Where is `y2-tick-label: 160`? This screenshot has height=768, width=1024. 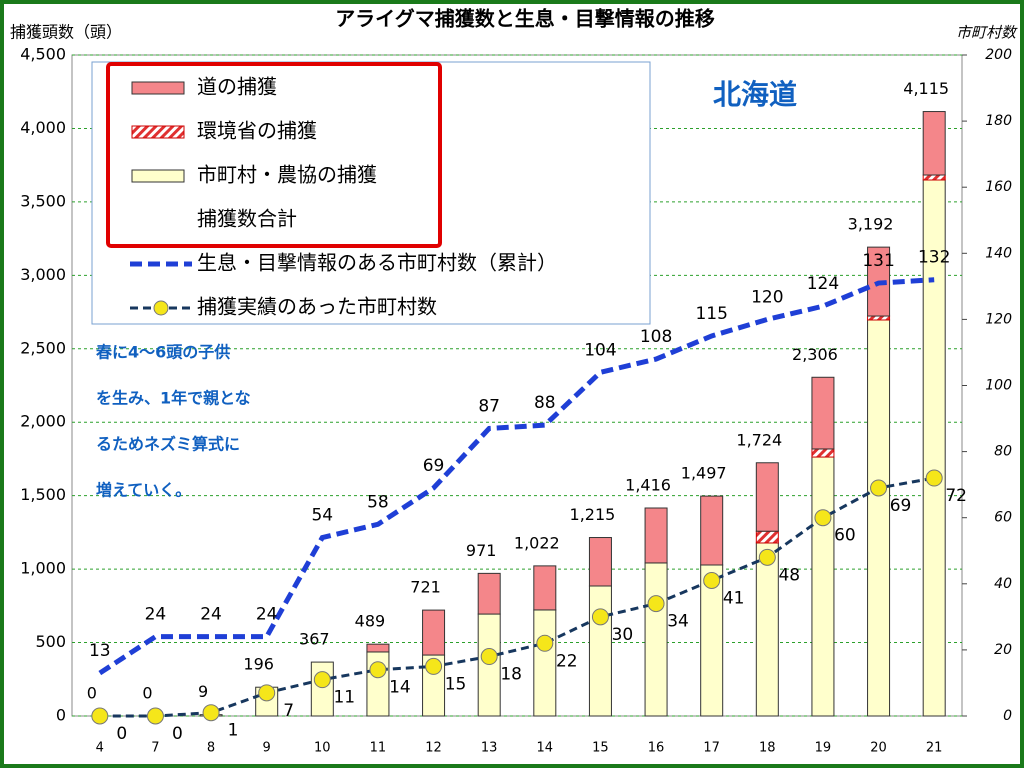
y2-tick-label: 160 is located at coordinates (998, 187).